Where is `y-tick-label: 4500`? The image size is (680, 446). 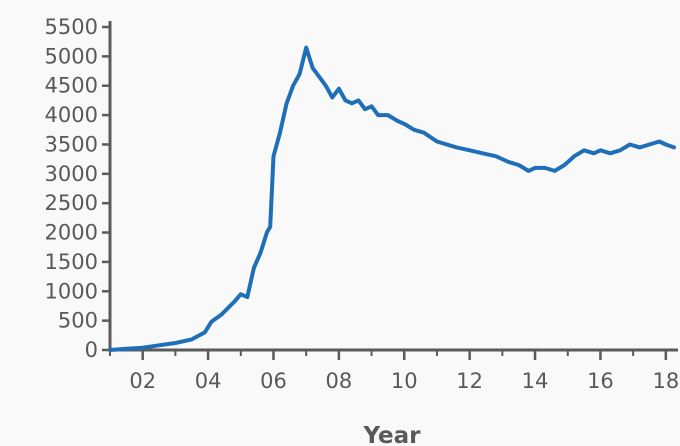
y-tick-label: 4500 is located at coordinates (71, 86).